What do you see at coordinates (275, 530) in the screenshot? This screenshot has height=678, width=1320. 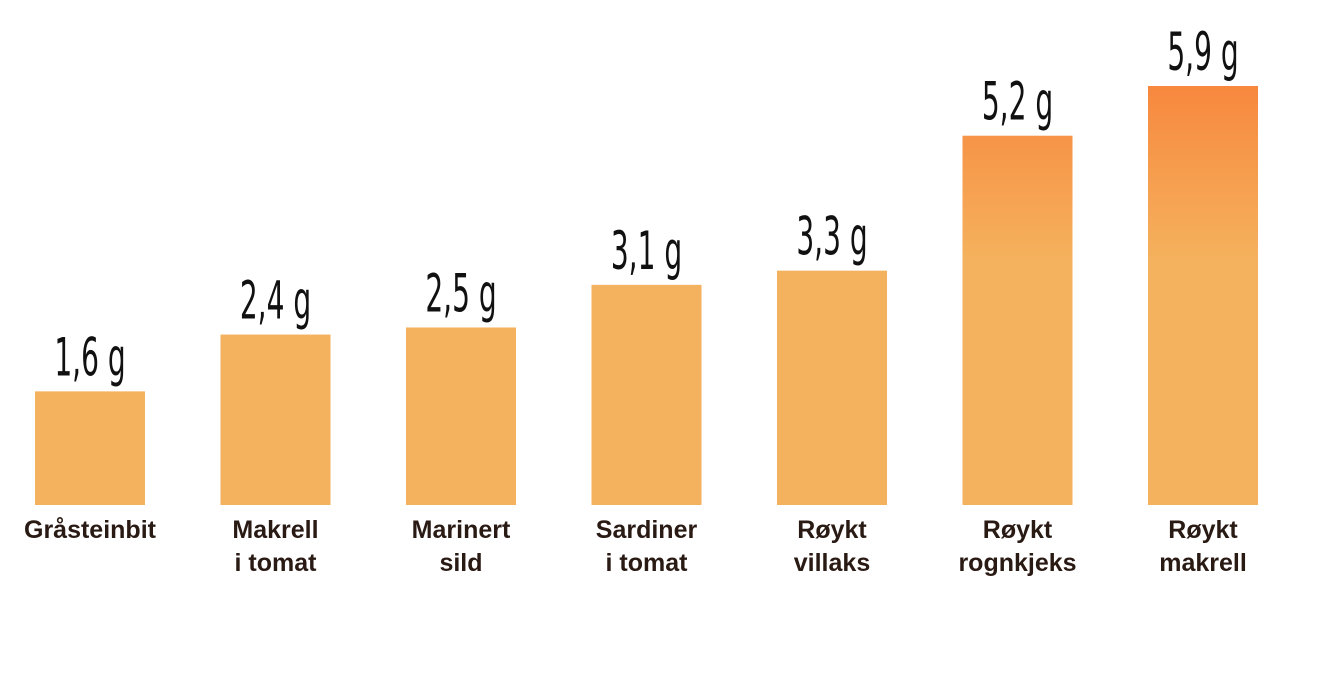 I see `category-label-line: Makrell` at bounding box center [275, 530].